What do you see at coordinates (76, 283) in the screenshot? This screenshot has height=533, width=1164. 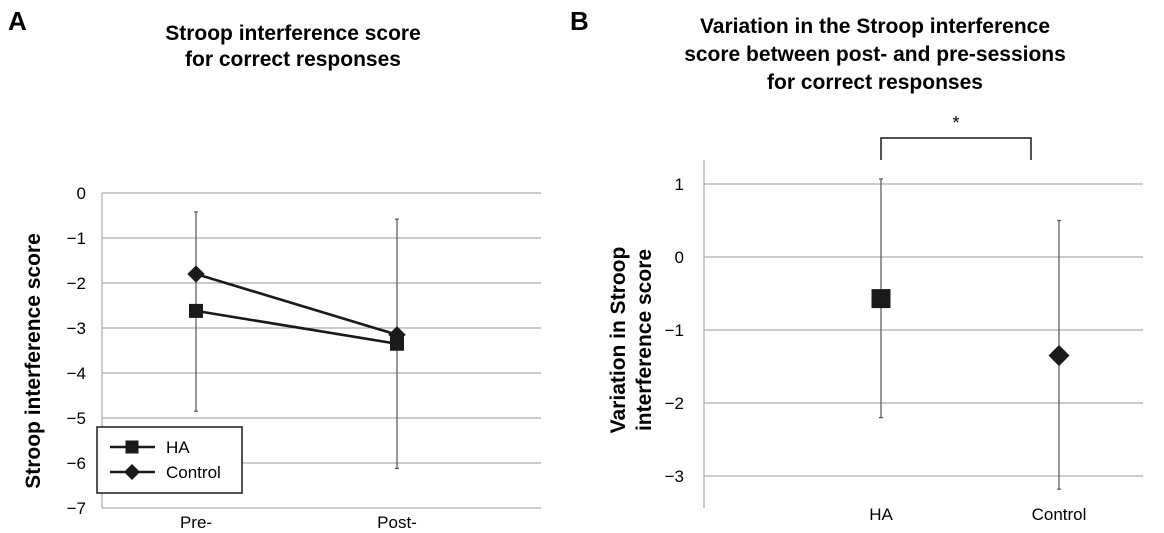 I see `panel-a-y-tick-label: −2` at bounding box center [76, 283].